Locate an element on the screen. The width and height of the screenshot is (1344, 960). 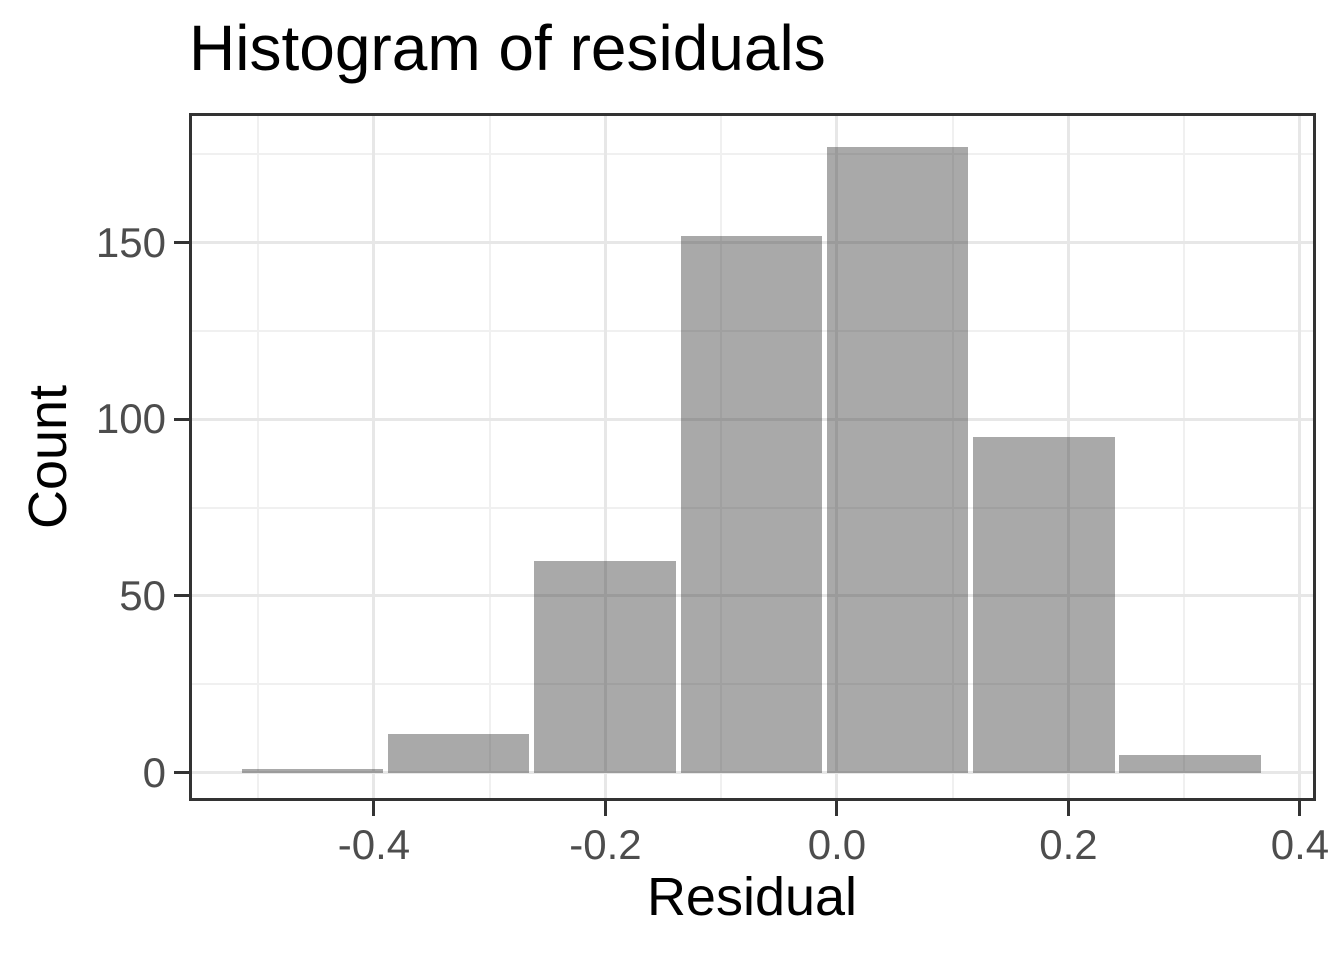
x-tick-label: -0.4 is located at coordinates (374, 844).